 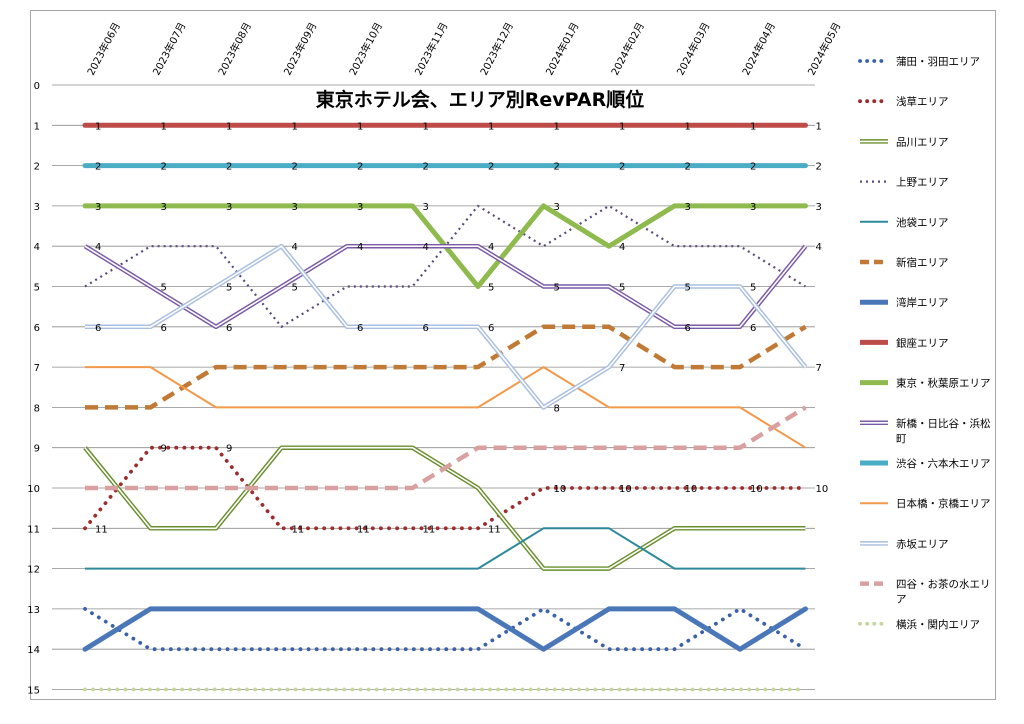 What do you see at coordinates (758, 48) in the screenshot?
I see `x-tick-label: 2024年04月` at bounding box center [758, 48].